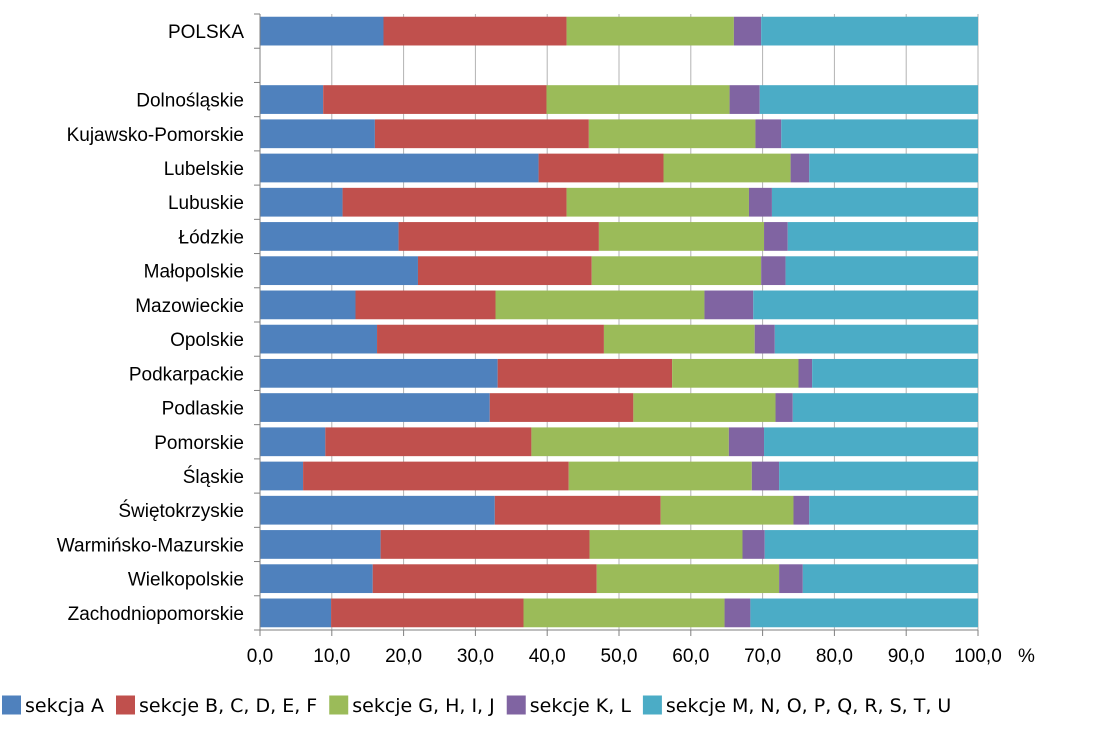 Image resolution: width=1097 pixels, height=731 pixels. Describe the element at coordinates (207, 340) in the screenshot. I see `category-label: Opolskie` at that location.